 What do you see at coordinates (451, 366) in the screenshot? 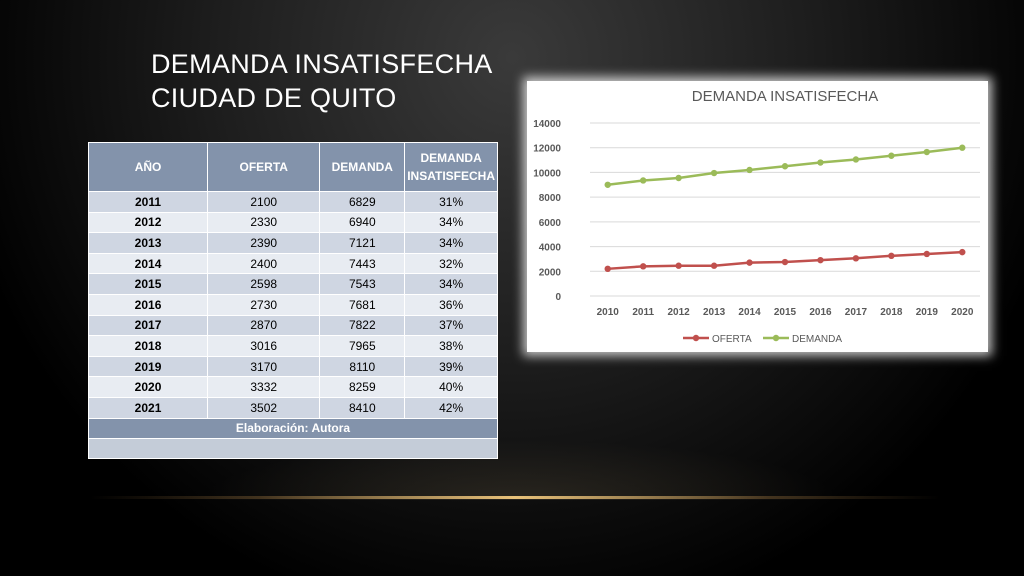
I see `cell-demanda-insatisfecha: 39%` at bounding box center [451, 366].